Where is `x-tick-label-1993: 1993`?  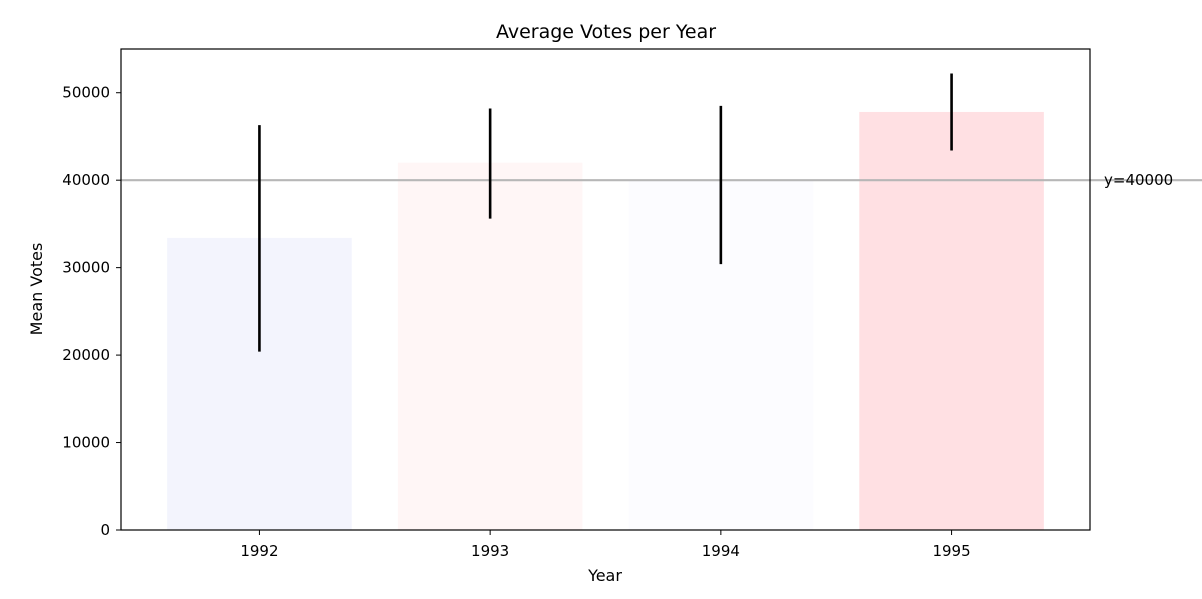 x-tick-label-1993: 1993 is located at coordinates (490, 551).